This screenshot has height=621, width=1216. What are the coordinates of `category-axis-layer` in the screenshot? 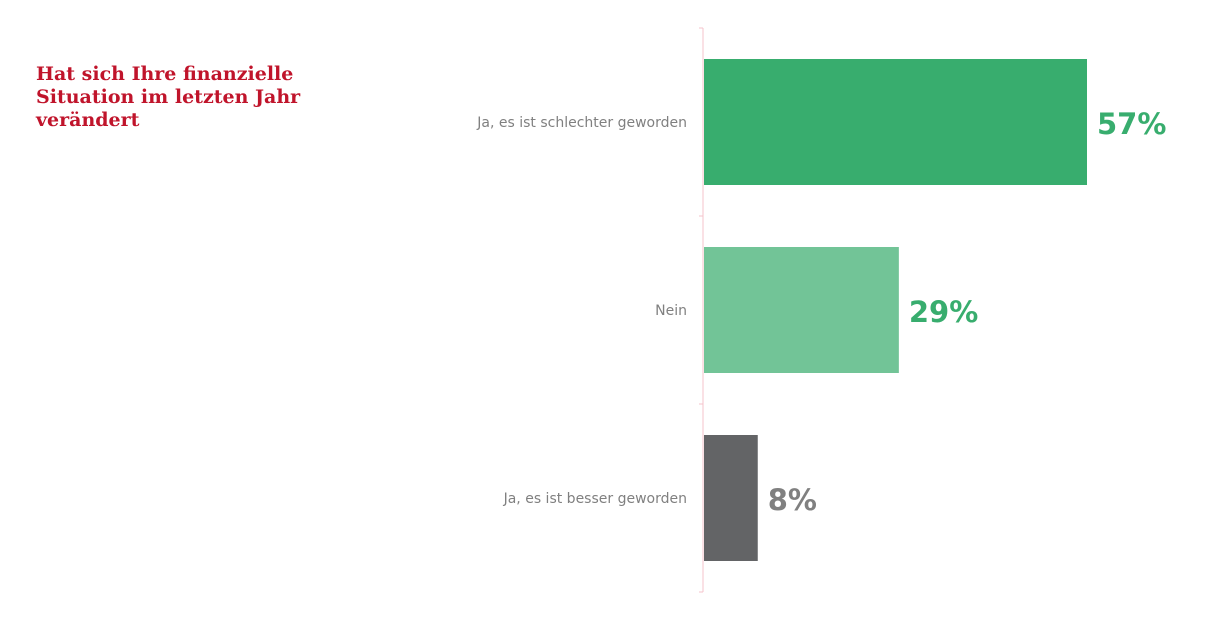 It's located at (701, 310).